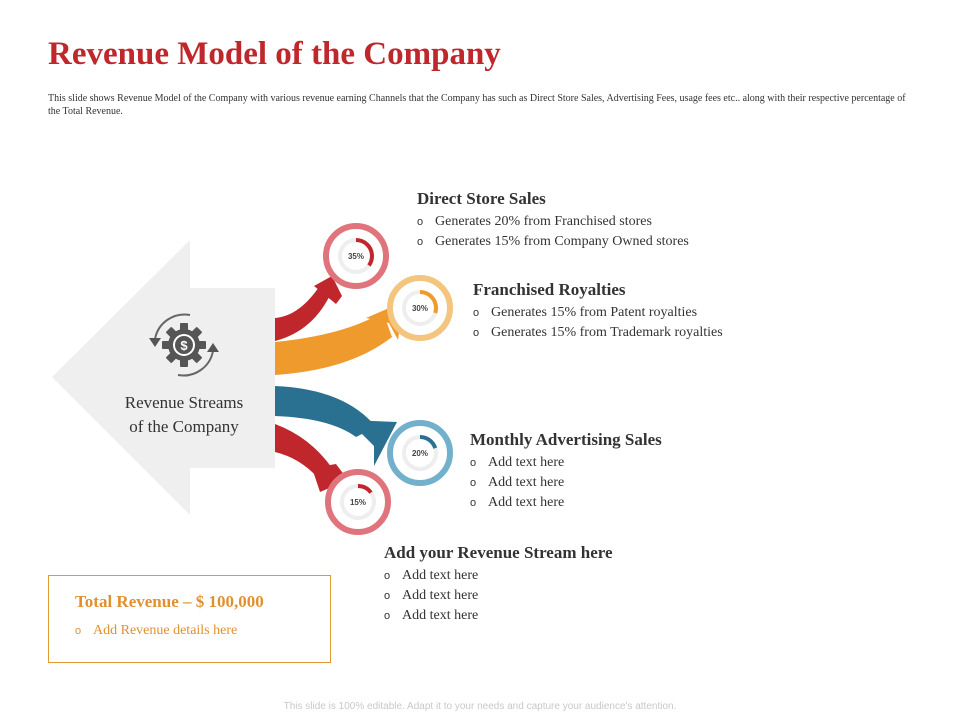 The height and width of the screenshot is (720, 960). I want to click on list-item: o Generates 15% from Patent royalties, so click(598, 313).